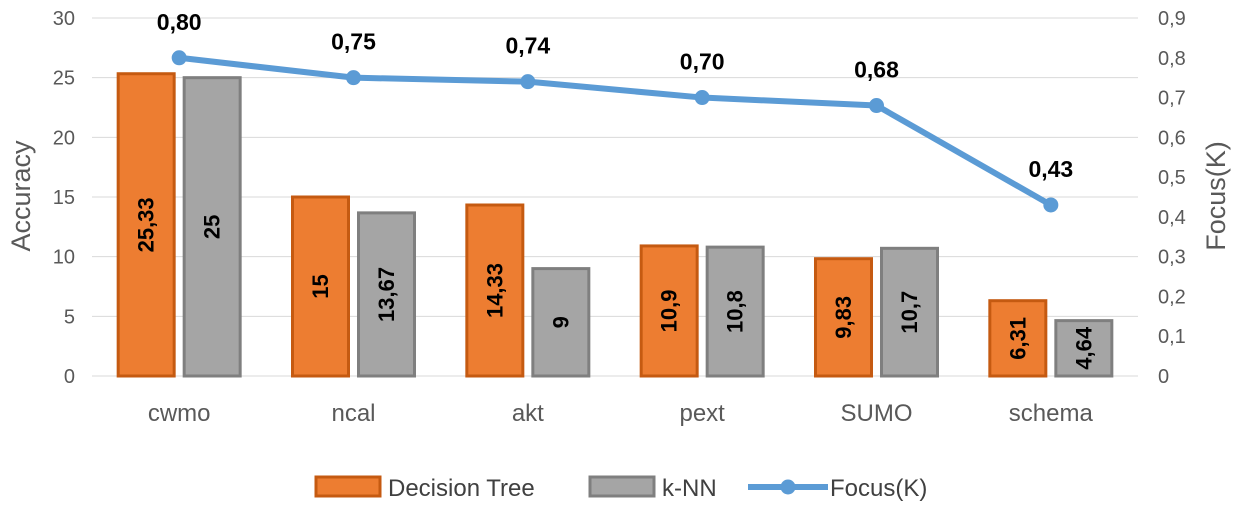  I want to click on legend-swatch-k-nn, so click(622, 486).